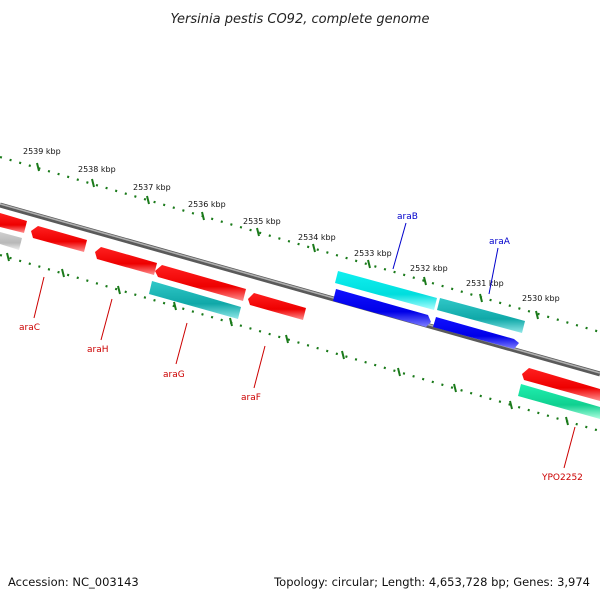  Describe the element at coordinates (476, 333) in the screenshot. I see `gene-araA-blue` at that location.